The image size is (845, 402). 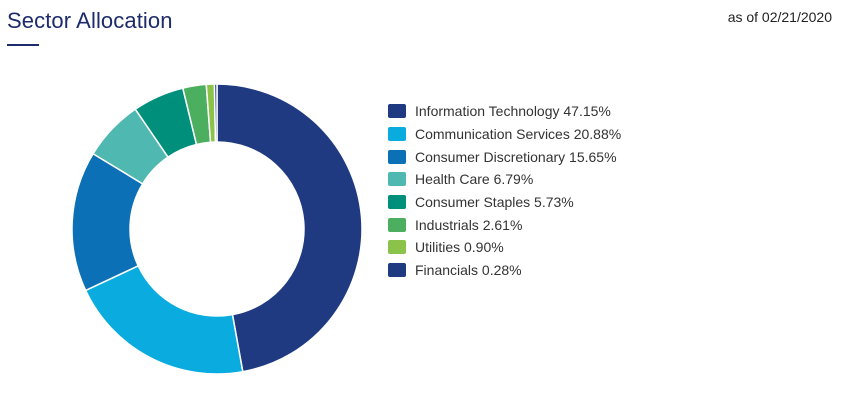 I want to click on legend-item-information-technology: Information Technology 47.15%, so click(x=504, y=111).